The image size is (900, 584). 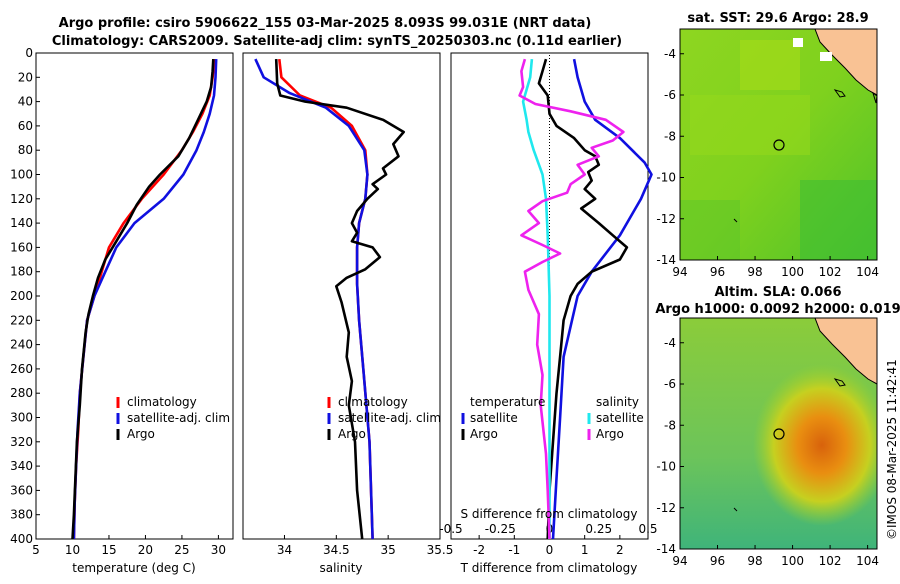 I want to click on legend-label-s-argo: Argo, so click(x=610, y=434).